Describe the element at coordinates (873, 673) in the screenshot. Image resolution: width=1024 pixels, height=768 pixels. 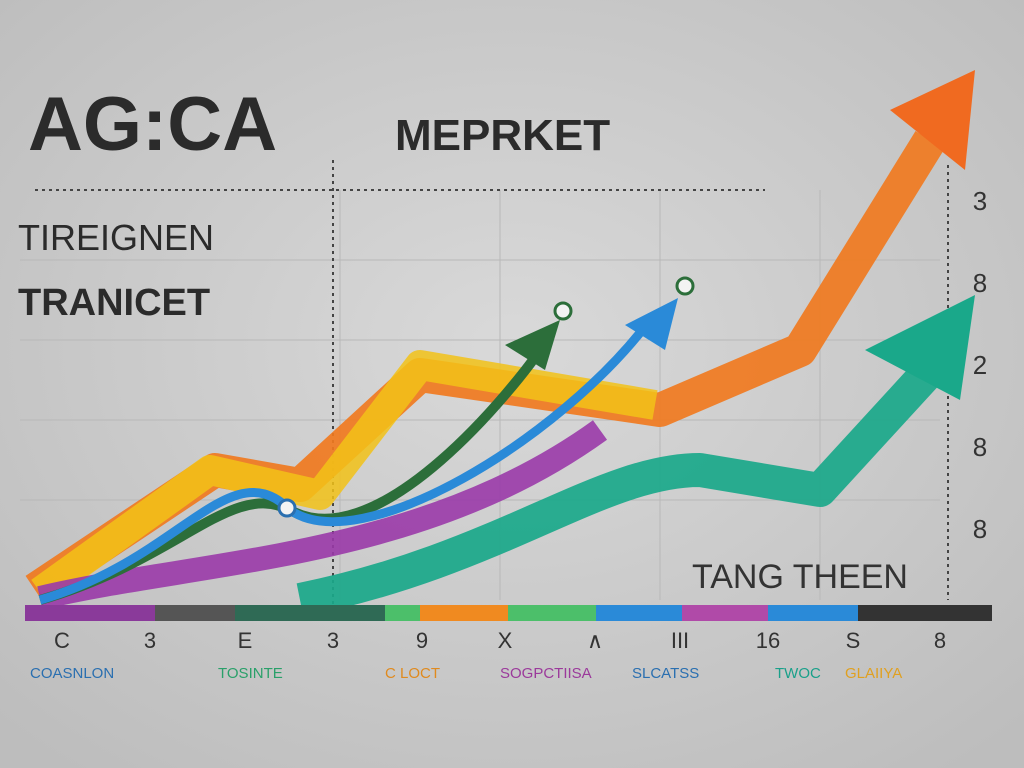
I see `legend-entry: GLAIIYA` at that location.